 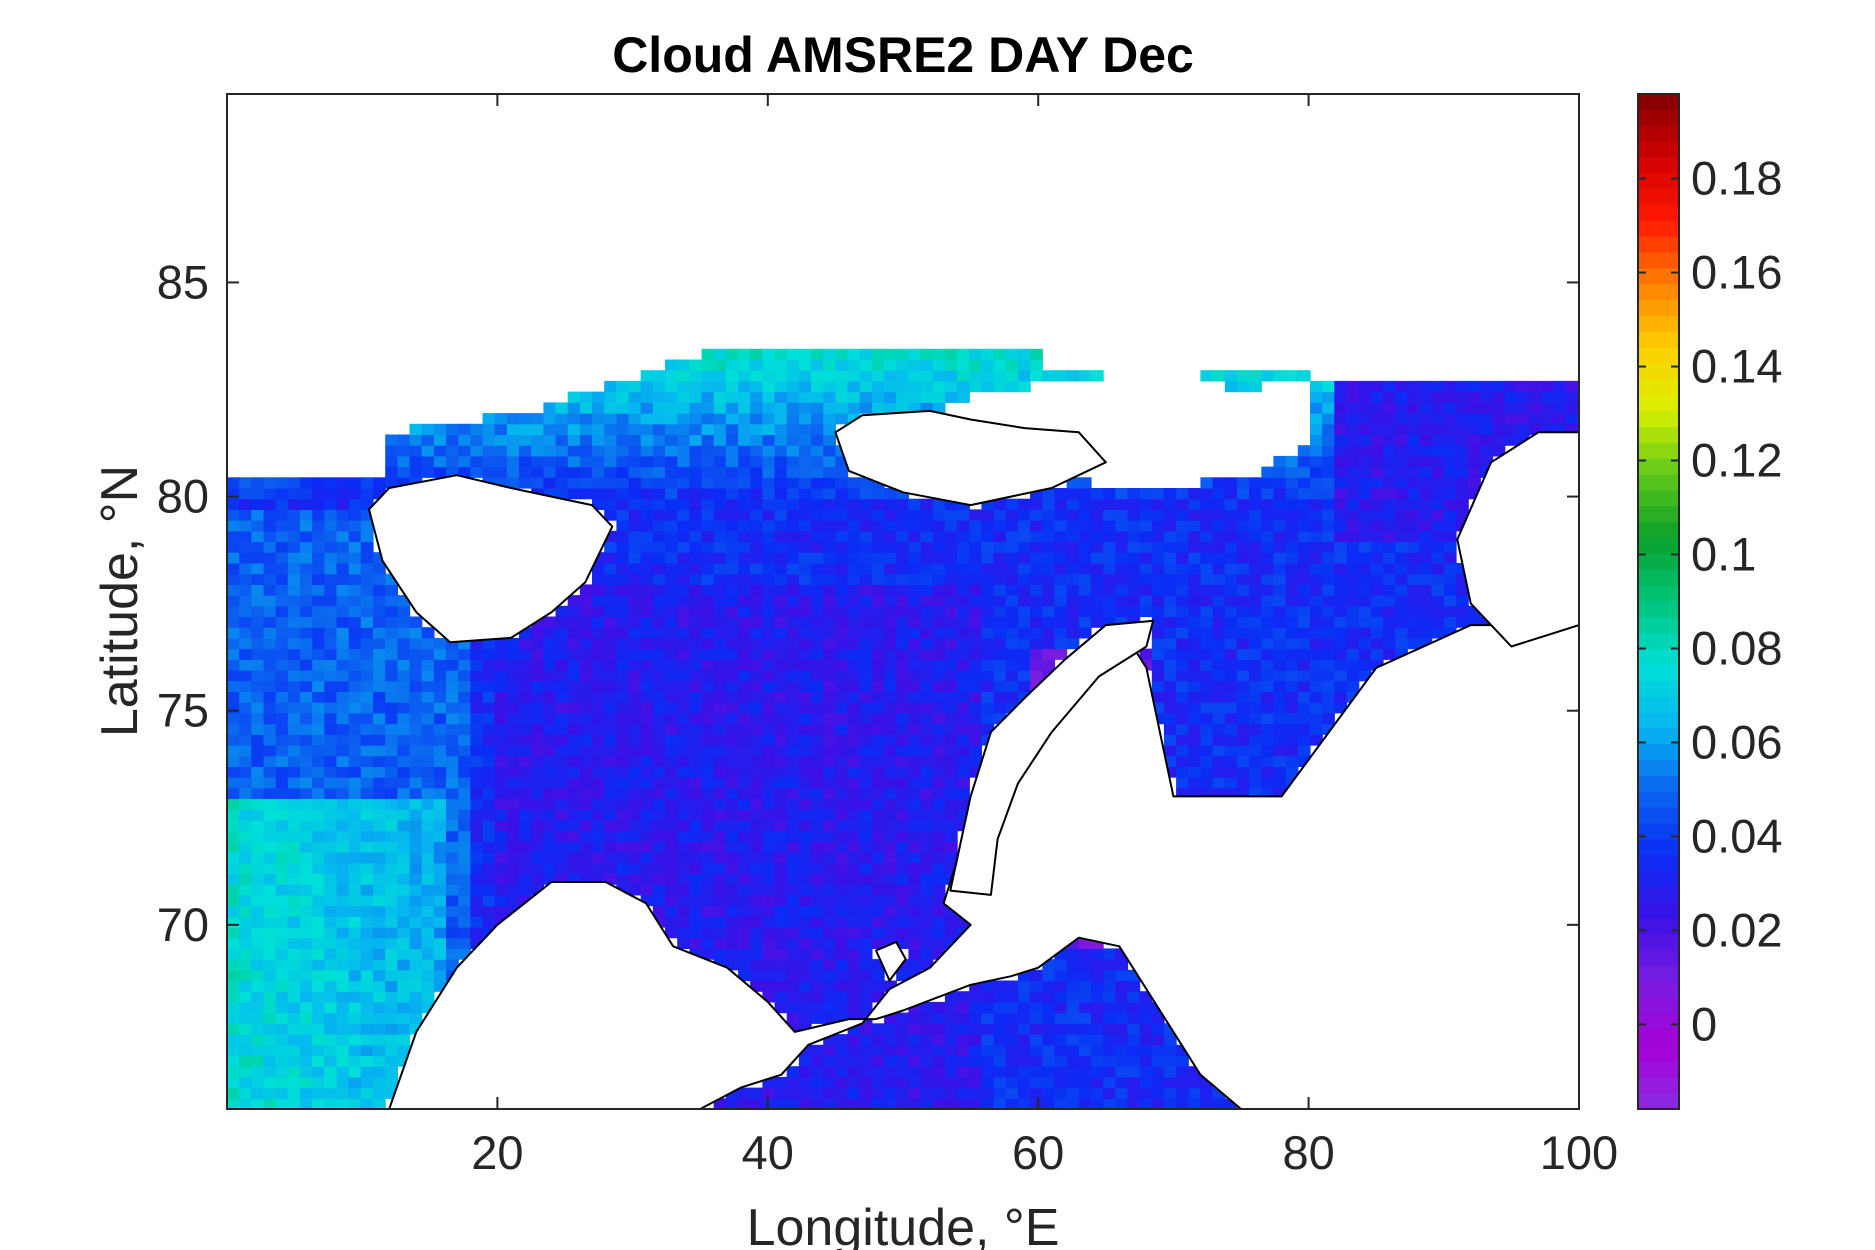 I want to click on colorbar-tick-label: 0.02, so click(x=1736, y=929).